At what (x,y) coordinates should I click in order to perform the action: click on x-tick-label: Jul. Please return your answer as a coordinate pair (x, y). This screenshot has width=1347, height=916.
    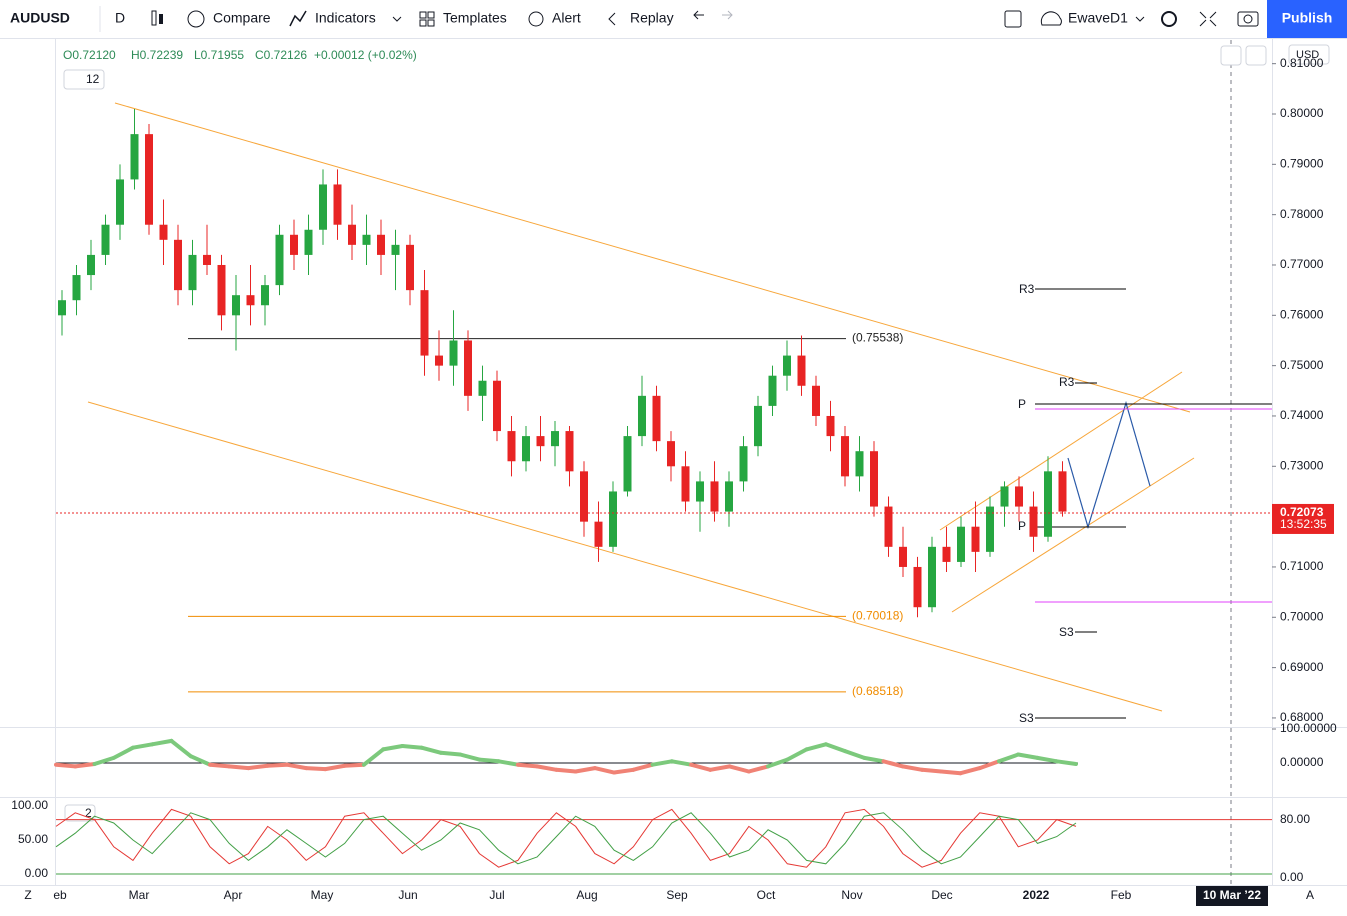
    Looking at the image, I should click on (496, 895).